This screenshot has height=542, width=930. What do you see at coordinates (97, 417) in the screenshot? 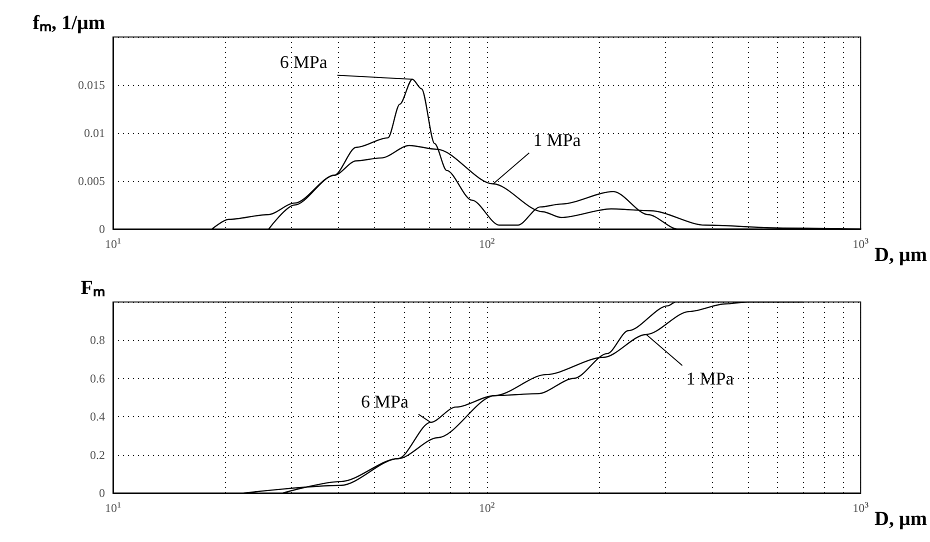
I see `y-tick-label: 0.4` at bounding box center [97, 417].